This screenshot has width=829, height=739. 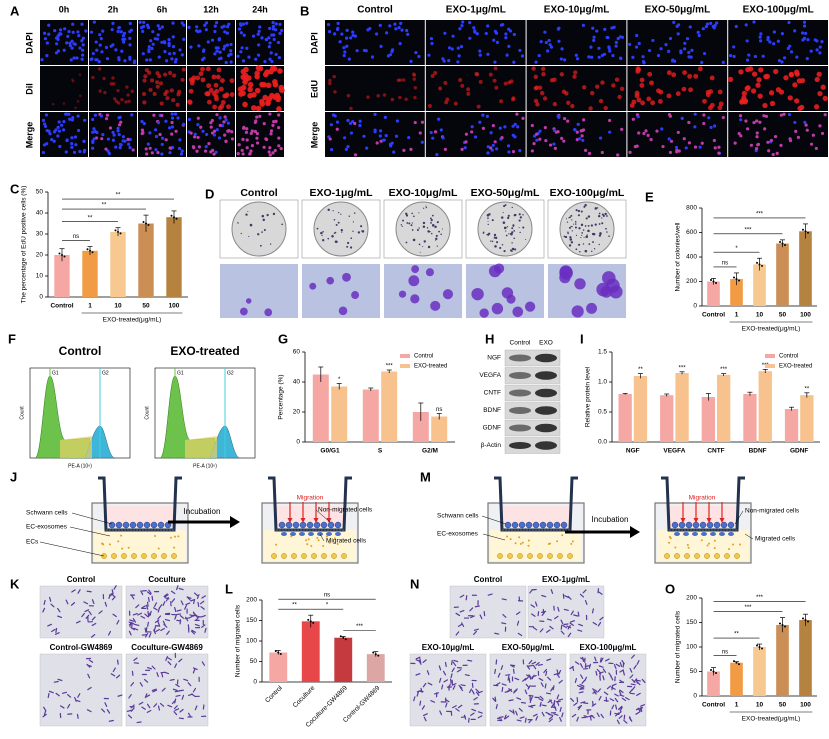 What do you see at coordinates (803, 229) in the screenshot?
I see `replicate` at bounding box center [803, 229].